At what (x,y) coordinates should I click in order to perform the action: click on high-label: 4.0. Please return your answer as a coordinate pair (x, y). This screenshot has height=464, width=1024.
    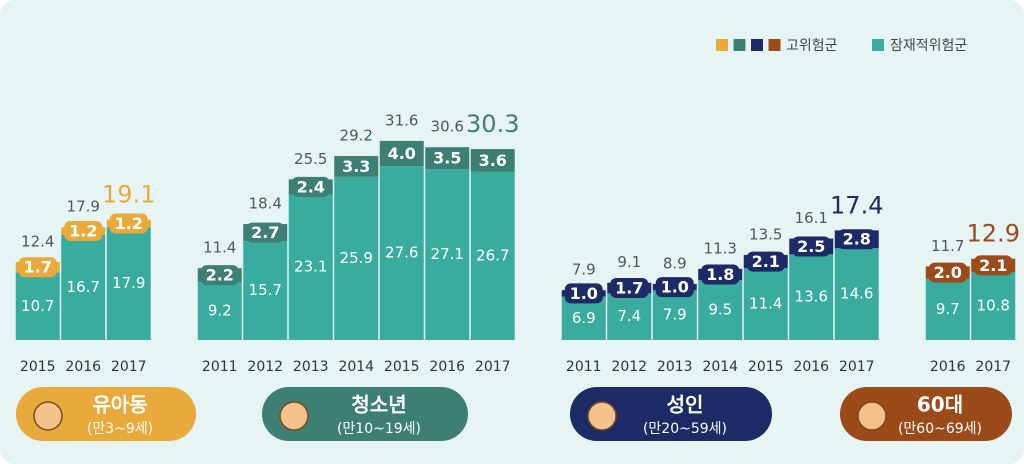
    Looking at the image, I should click on (402, 153).